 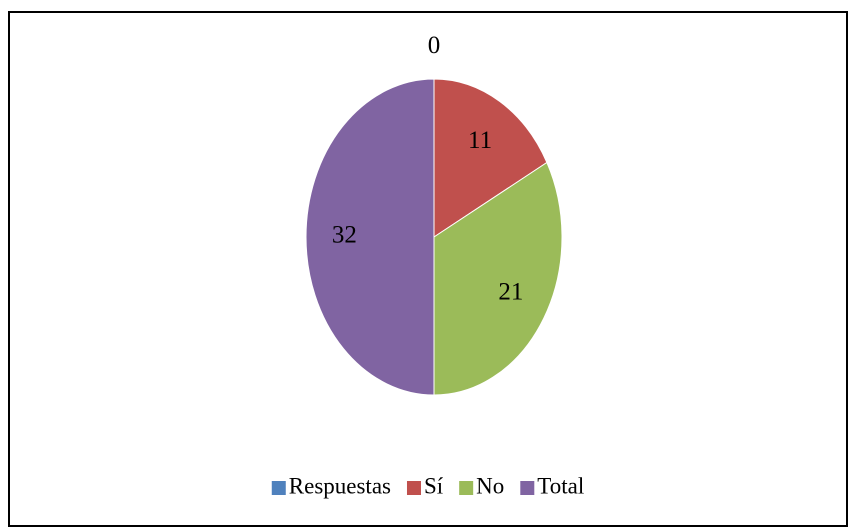 I want to click on data-label: 0, so click(x=434, y=45).